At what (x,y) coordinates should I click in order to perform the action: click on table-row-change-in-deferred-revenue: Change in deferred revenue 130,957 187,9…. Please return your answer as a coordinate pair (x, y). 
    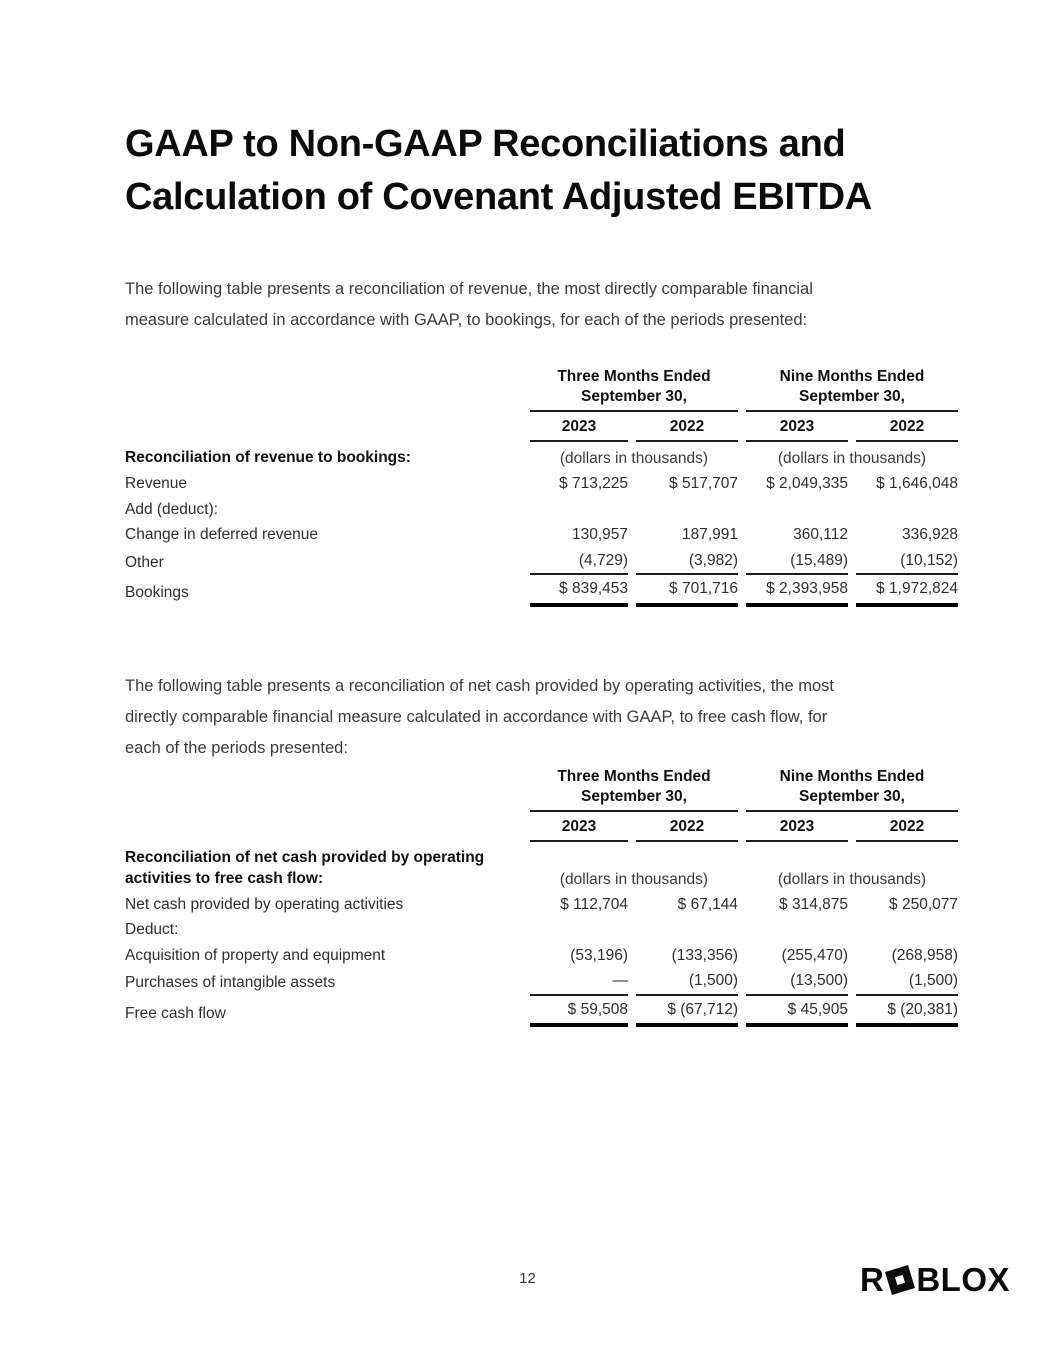
    Looking at the image, I should click on (541, 535).